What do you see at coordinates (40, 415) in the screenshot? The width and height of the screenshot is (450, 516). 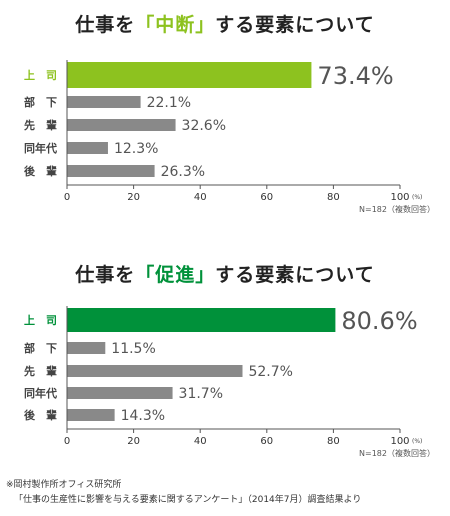 I see `chart-2-category-label: 後 輩` at bounding box center [40, 415].